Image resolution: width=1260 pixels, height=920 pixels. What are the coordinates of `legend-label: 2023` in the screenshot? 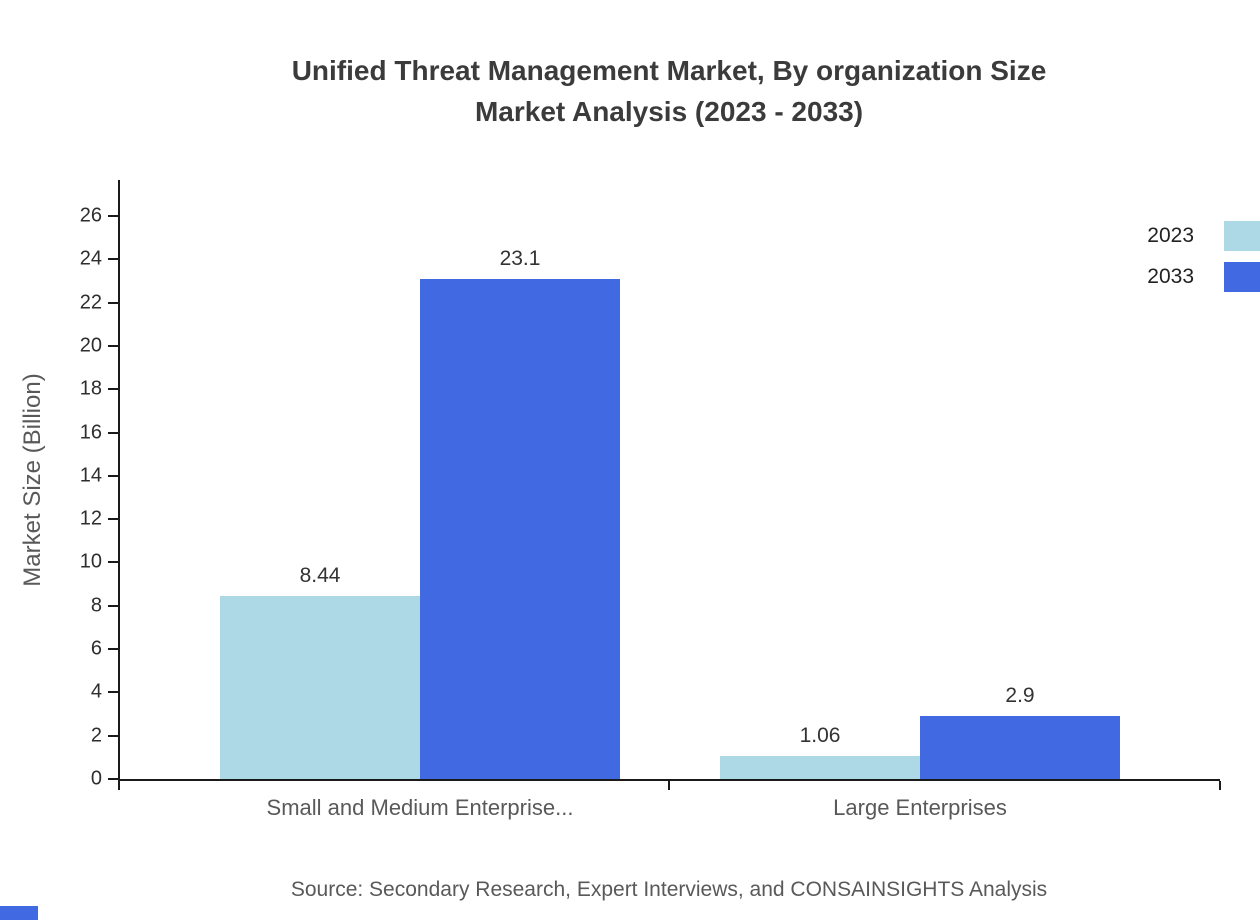 It's located at (1170, 235).